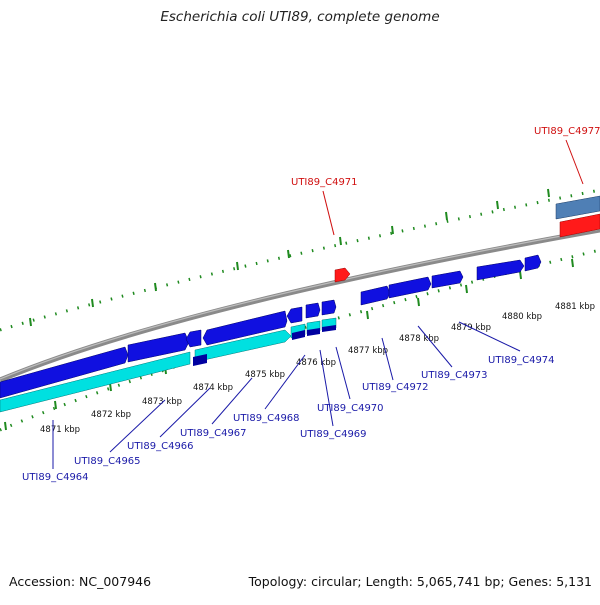  What do you see at coordinates (329, 328) in the screenshot?
I see `reverse-cds-small-d` at bounding box center [329, 328].